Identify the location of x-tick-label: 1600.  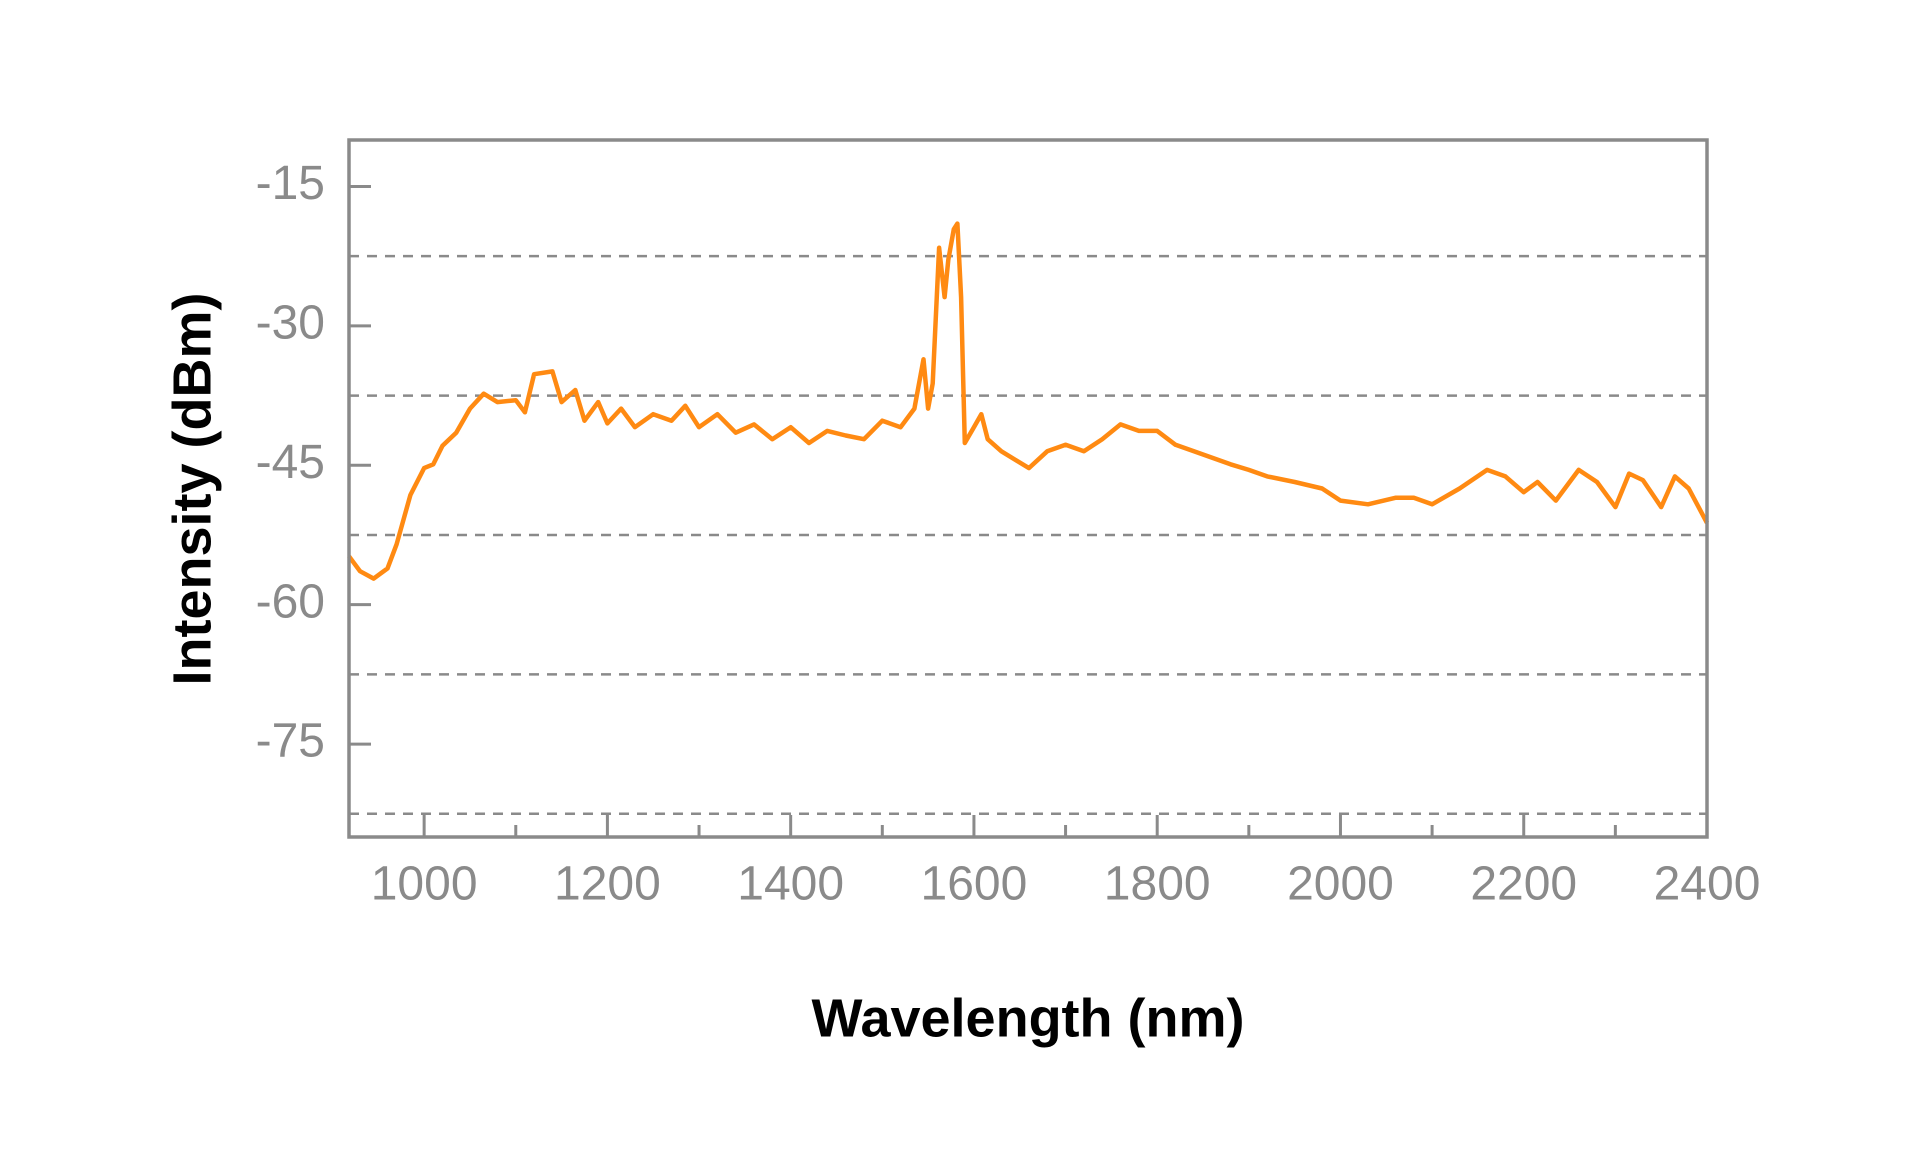
(974, 884).